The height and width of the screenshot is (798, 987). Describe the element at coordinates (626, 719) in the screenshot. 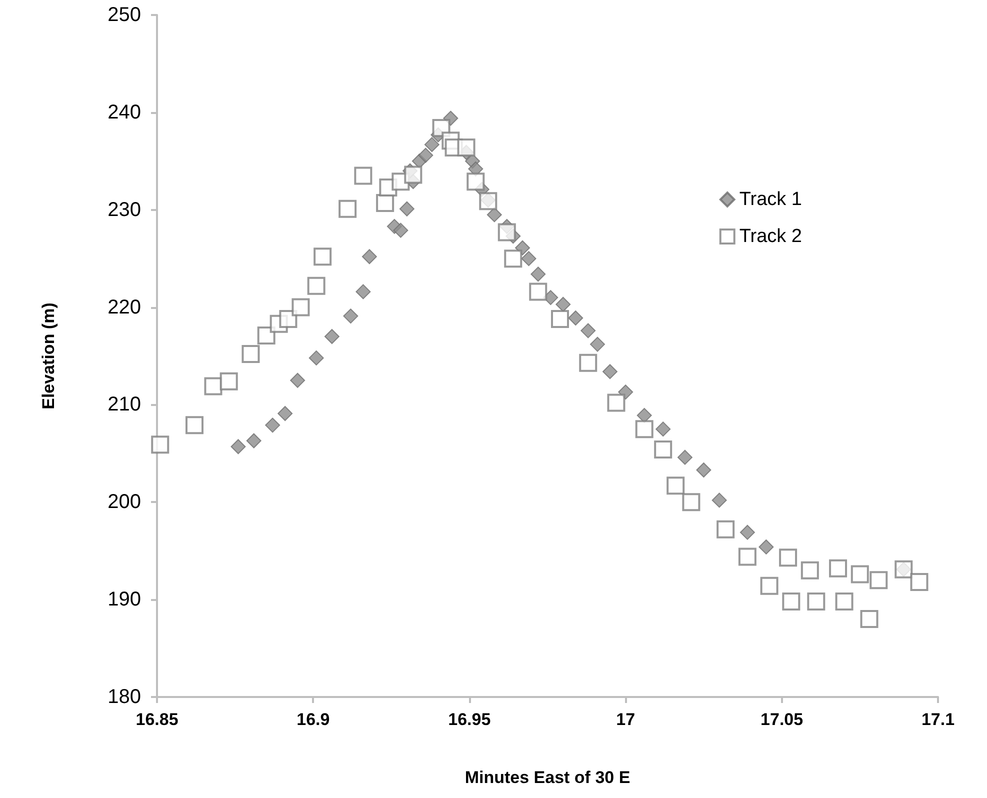

I see `x-tick-label: 17` at that location.